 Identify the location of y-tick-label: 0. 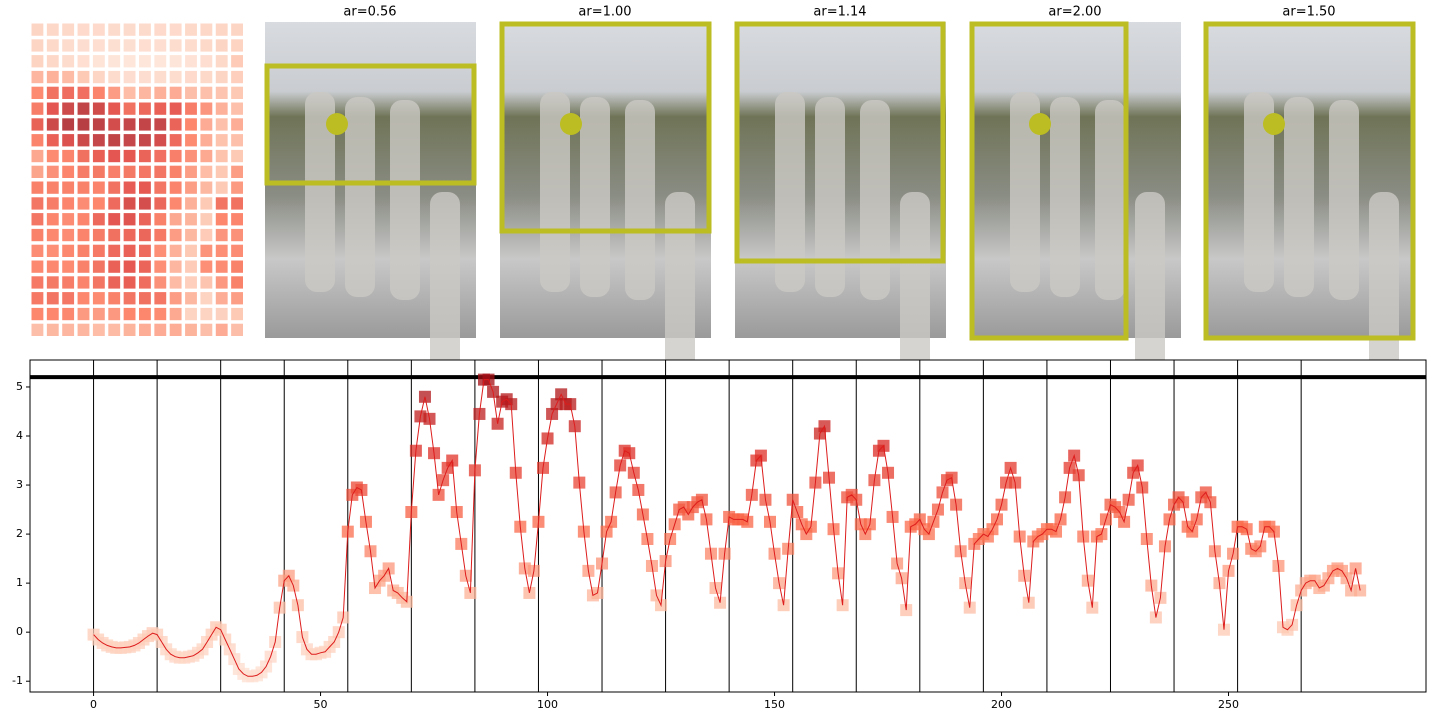
(19, 631).